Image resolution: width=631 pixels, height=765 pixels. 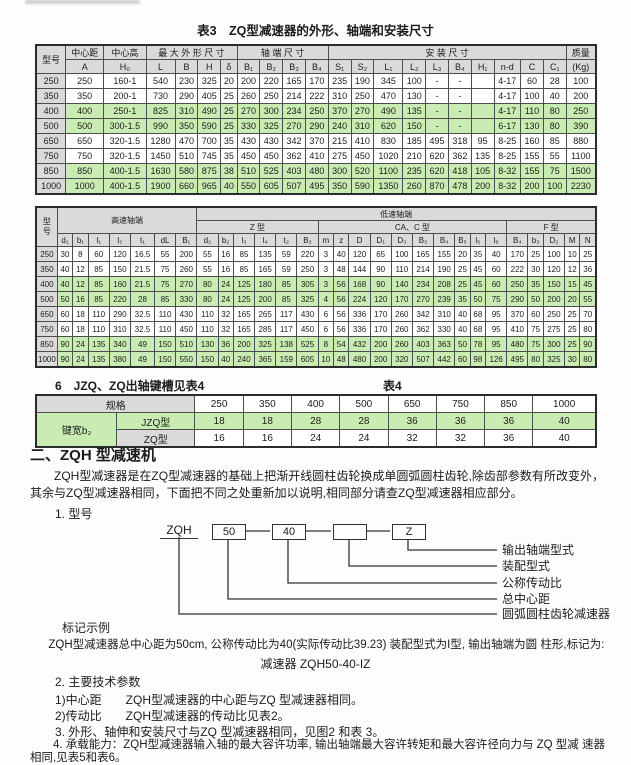 I want to click on cell: 580, so click(x=186, y=171).